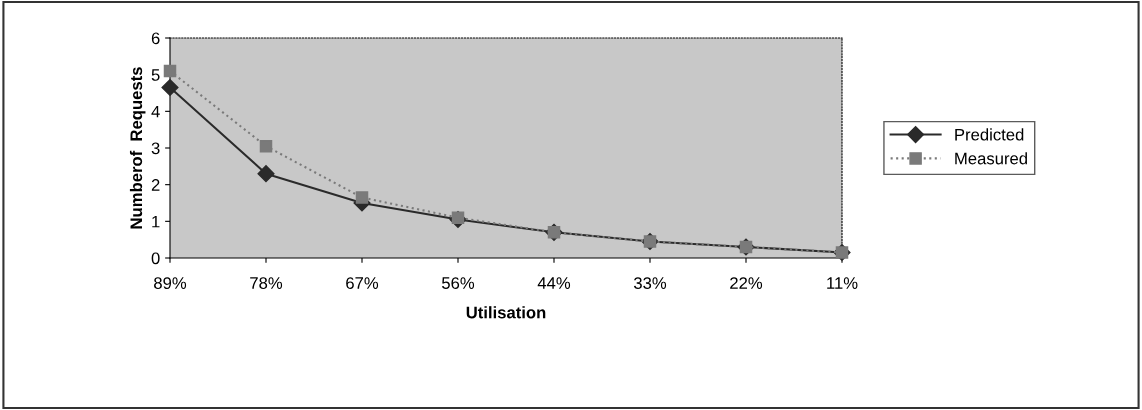 The width and height of the screenshot is (1142, 410). Describe the element at coordinates (156, 221) in the screenshot. I see `y-tick-label: 1` at that location.